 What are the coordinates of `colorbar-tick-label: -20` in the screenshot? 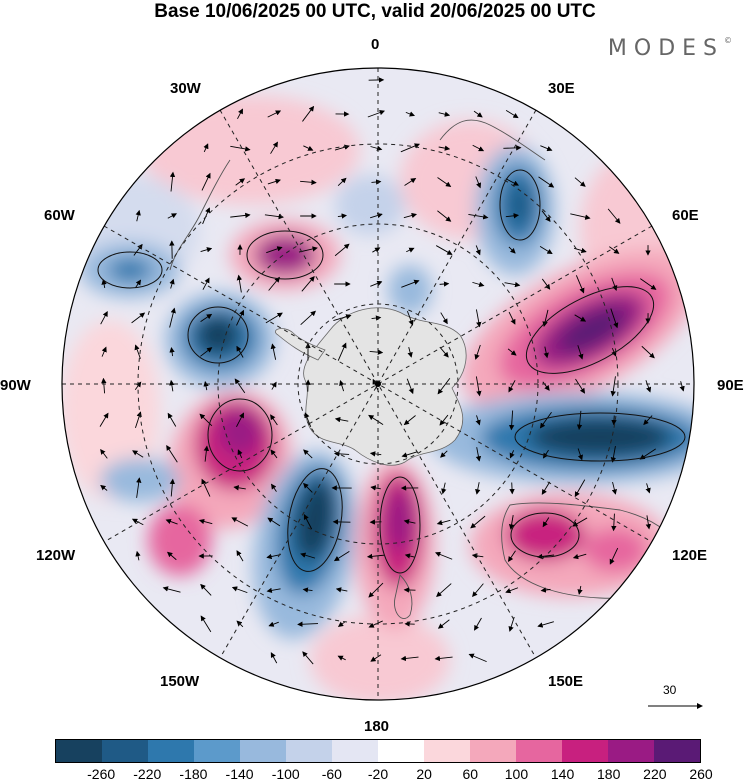 It's located at (378, 774).